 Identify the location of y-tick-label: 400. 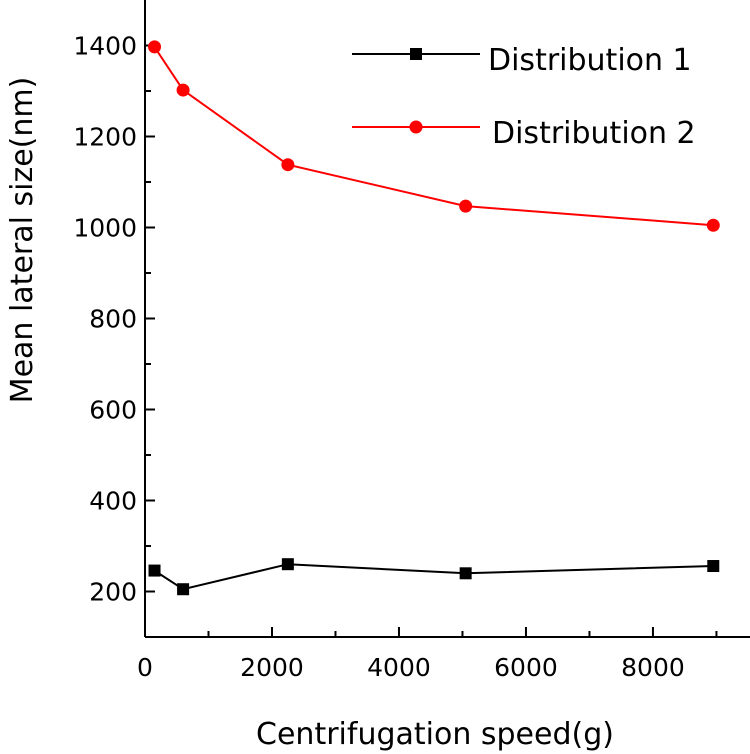
(113, 501).